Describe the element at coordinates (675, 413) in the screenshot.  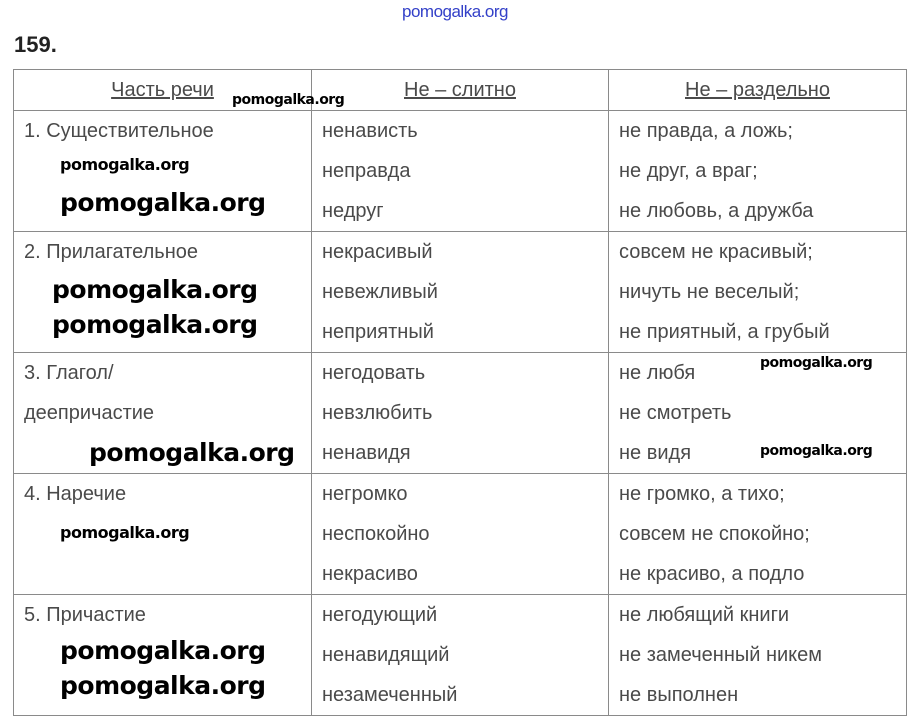
I see `cell-line: не смотреть` at that location.